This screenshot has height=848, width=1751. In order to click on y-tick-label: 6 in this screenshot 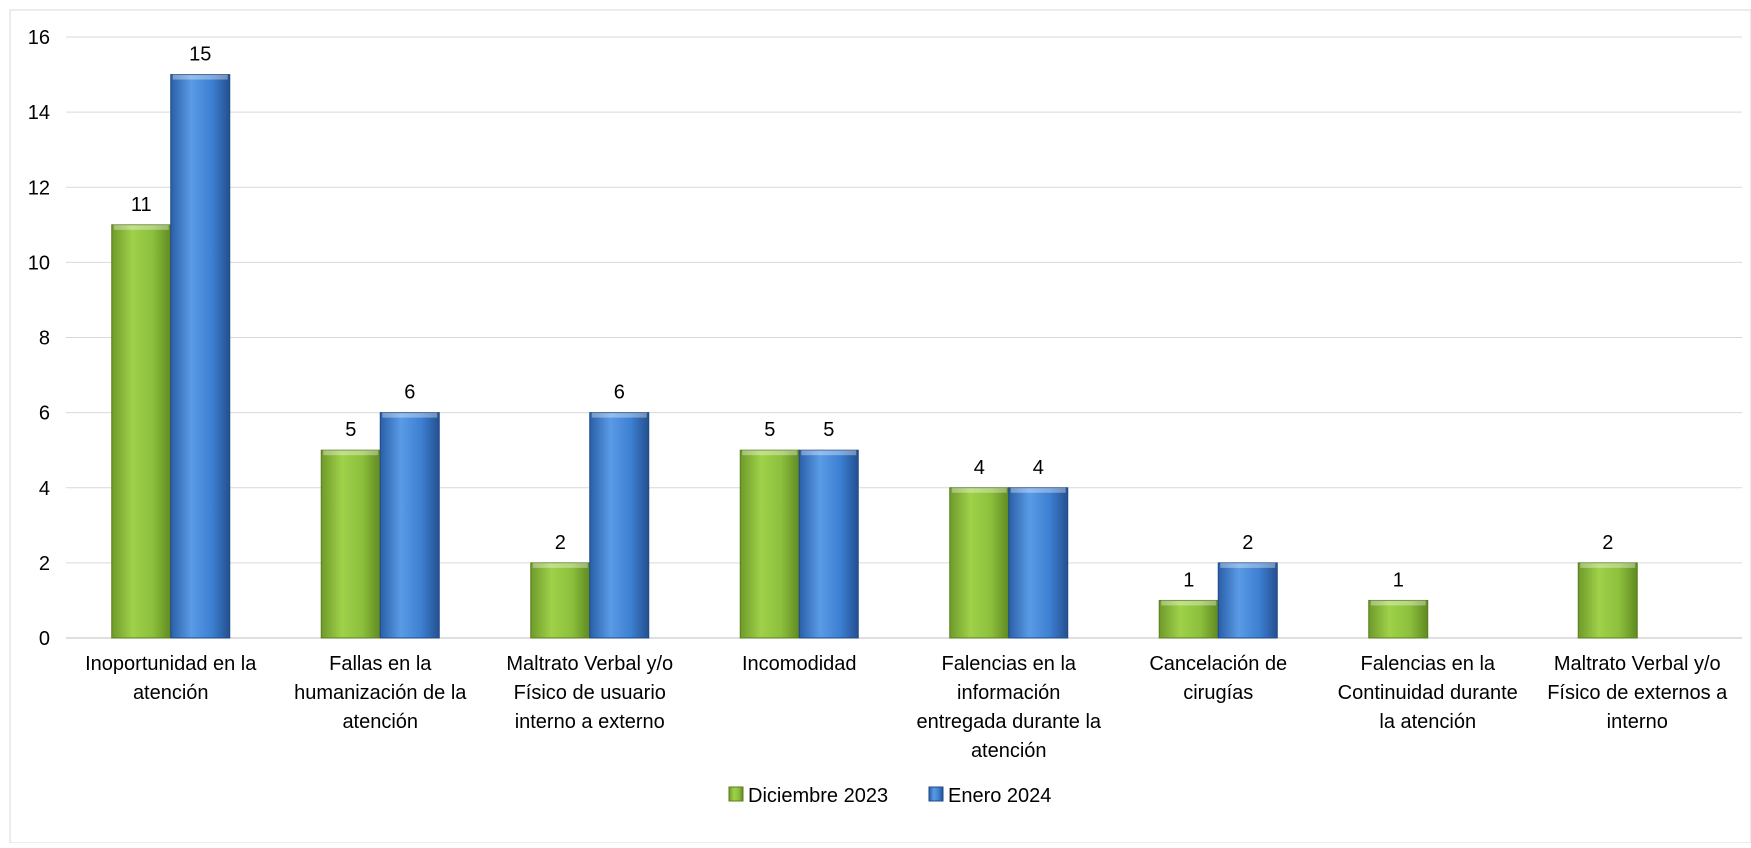, I will do `click(44, 414)`.